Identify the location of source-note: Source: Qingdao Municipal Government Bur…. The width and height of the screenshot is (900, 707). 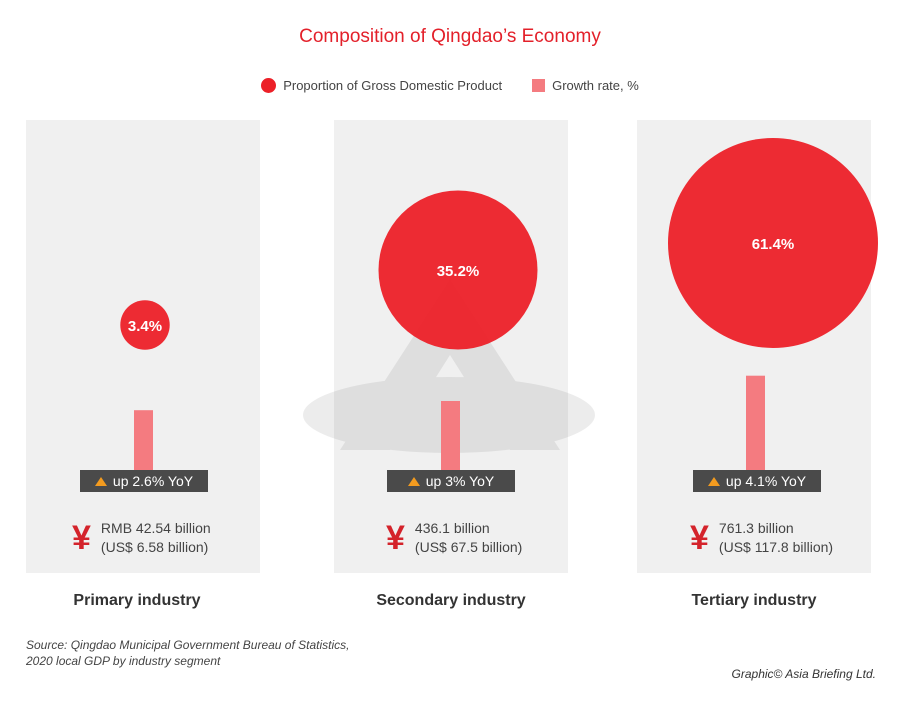
(188, 653).